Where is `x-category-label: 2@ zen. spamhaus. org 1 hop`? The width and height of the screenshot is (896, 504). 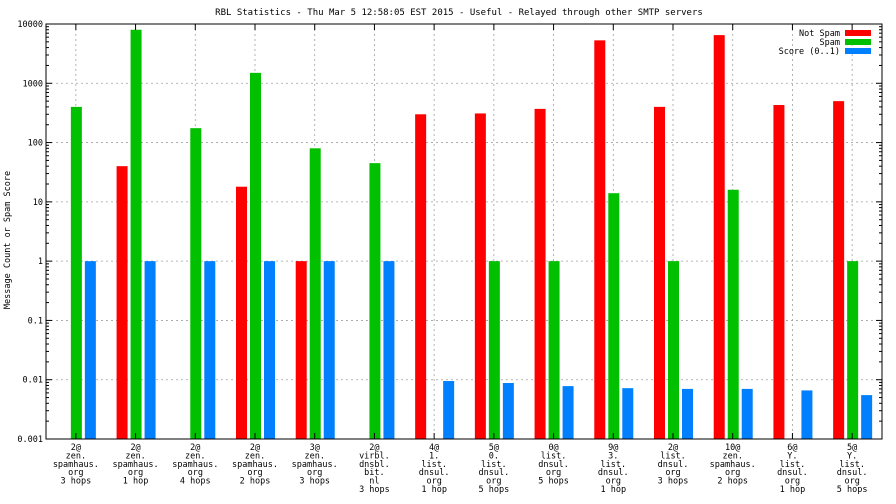 x-category-label: 2@ zen. spamhaus. org 1 hop is located at coordinates (136, 465).